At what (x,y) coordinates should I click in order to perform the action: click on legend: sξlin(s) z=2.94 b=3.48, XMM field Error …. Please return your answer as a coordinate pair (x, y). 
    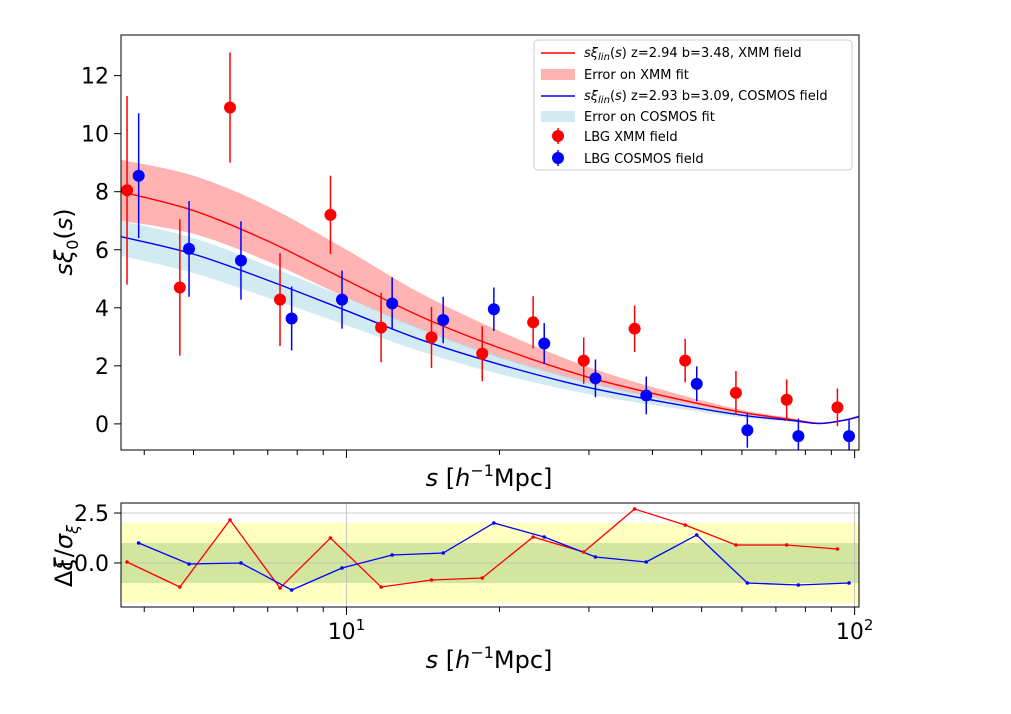
    Looking at the image, I should click on (693, 105).